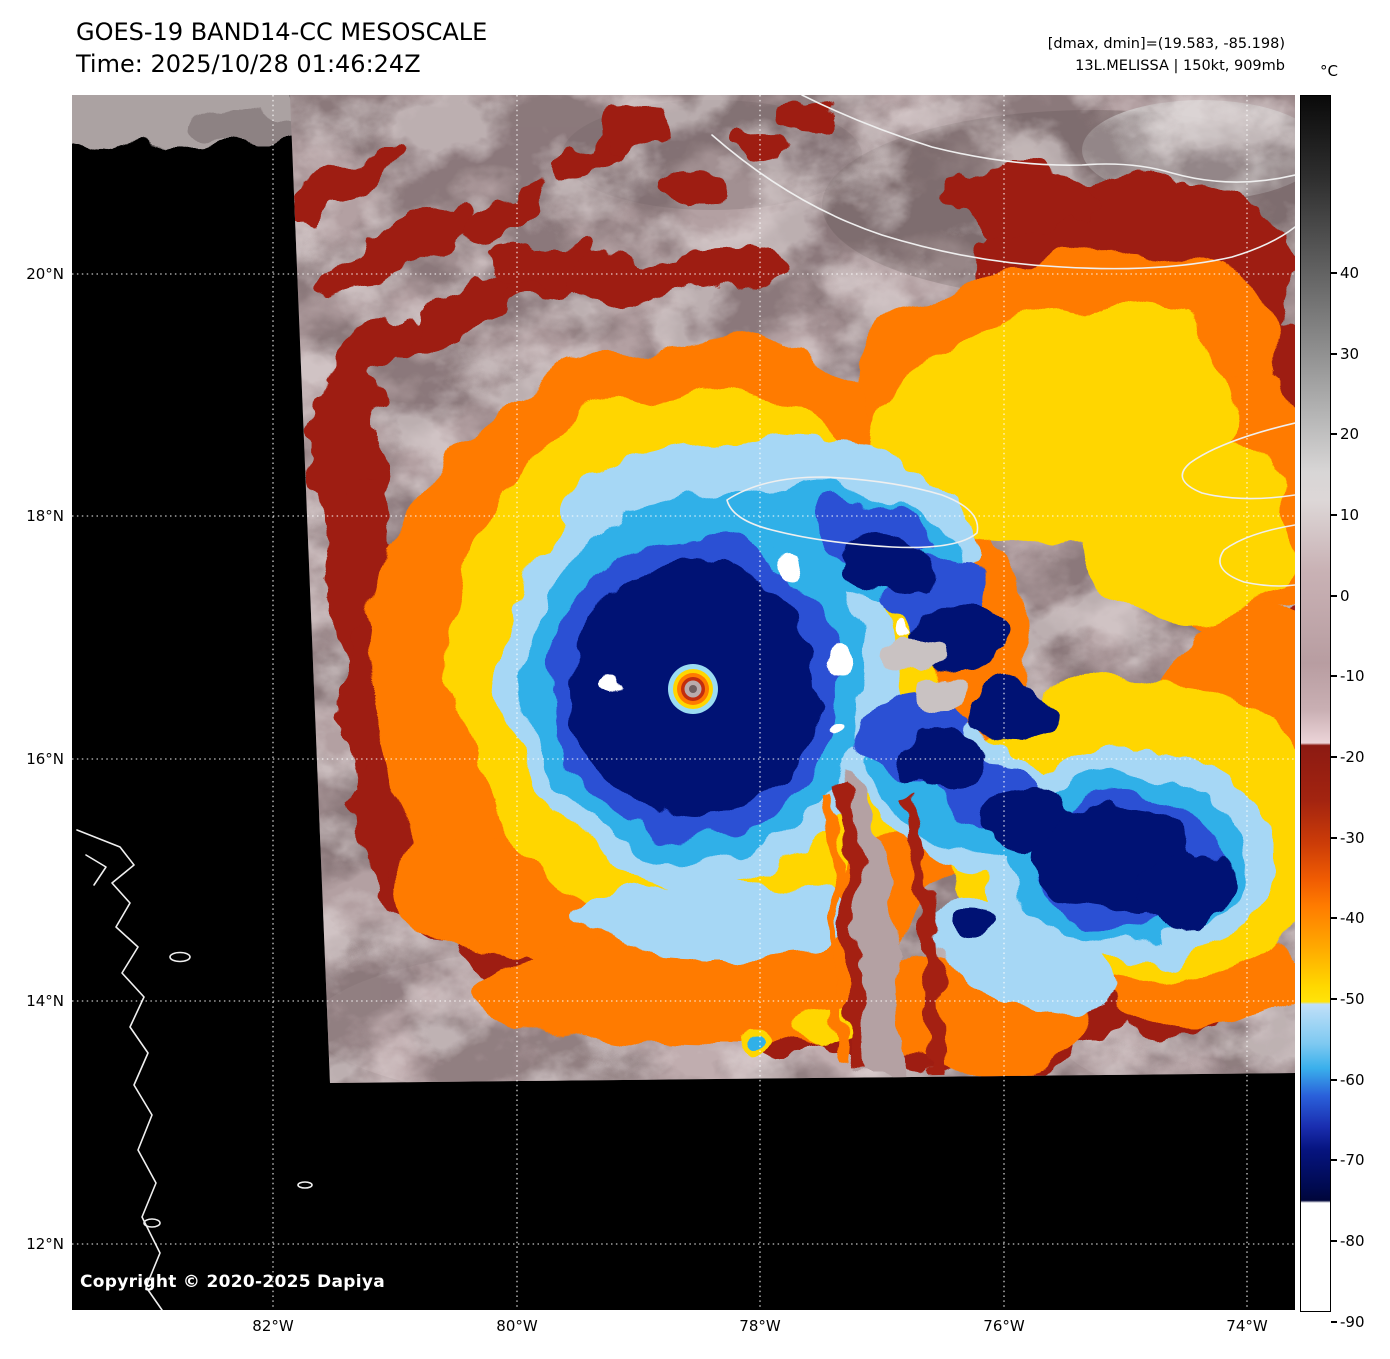 The height and width of the screenshot is (1359, 1390). What do you see at coordinates (1350, 434) in the screenshot?
I see `colorbar-tick-label: 20` at bounding box center [1350, 434].